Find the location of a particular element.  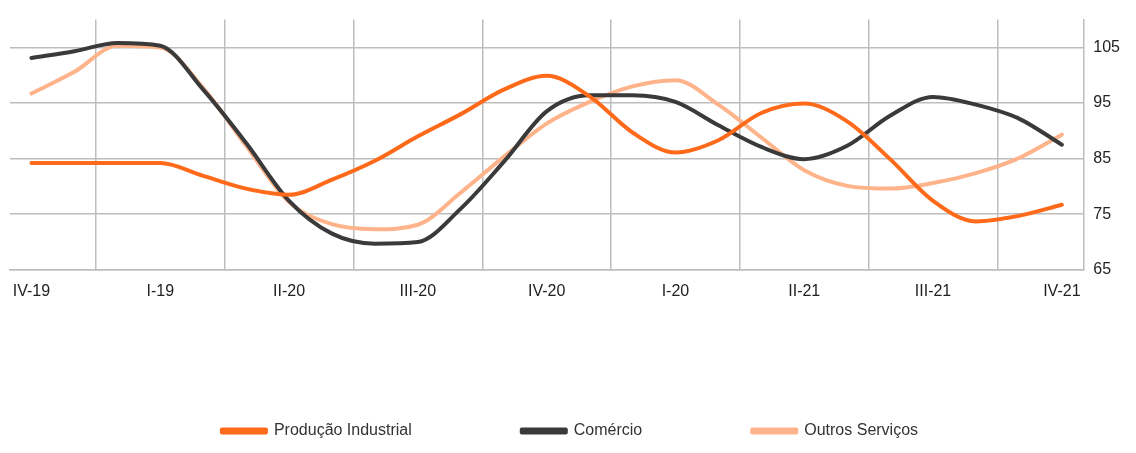

x-tick-label: III-21 is located at coordinates (933, 290).